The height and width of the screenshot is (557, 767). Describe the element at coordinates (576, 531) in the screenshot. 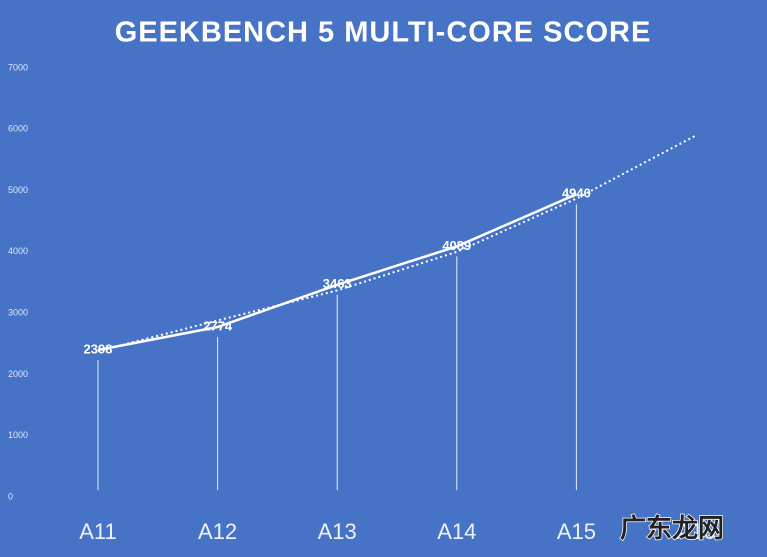

I see `x-tick-label: A15` at that location.